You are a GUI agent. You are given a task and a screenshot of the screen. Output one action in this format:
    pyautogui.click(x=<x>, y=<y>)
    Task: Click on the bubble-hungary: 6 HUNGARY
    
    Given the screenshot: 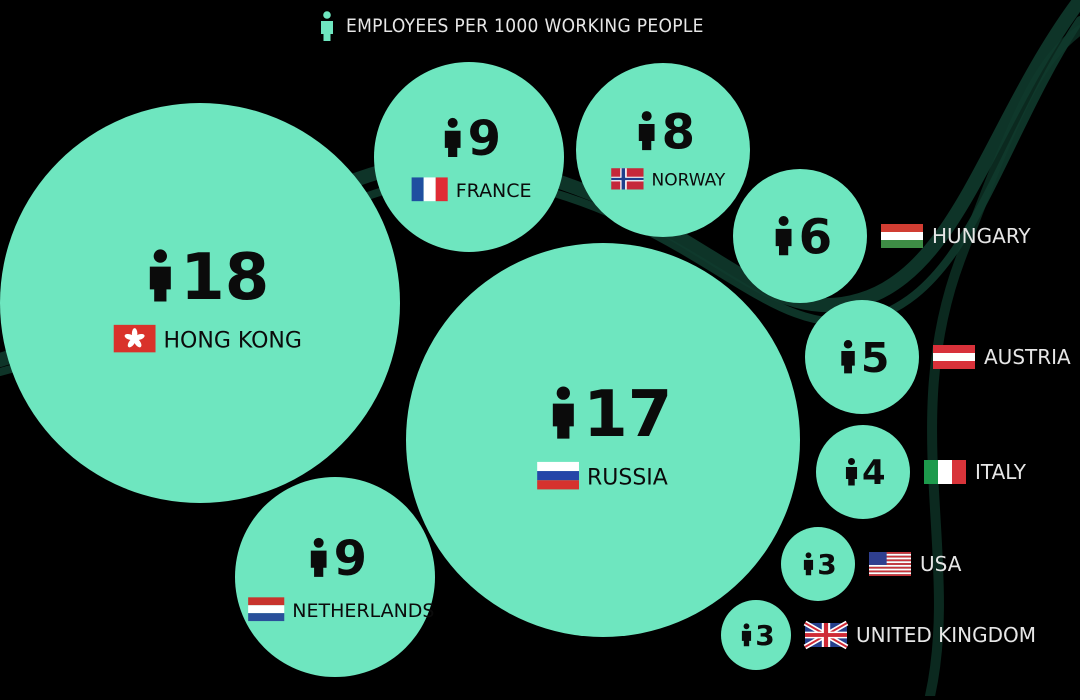 What is the action you would take?
    pyautogui.click(x=882, y=236)
    